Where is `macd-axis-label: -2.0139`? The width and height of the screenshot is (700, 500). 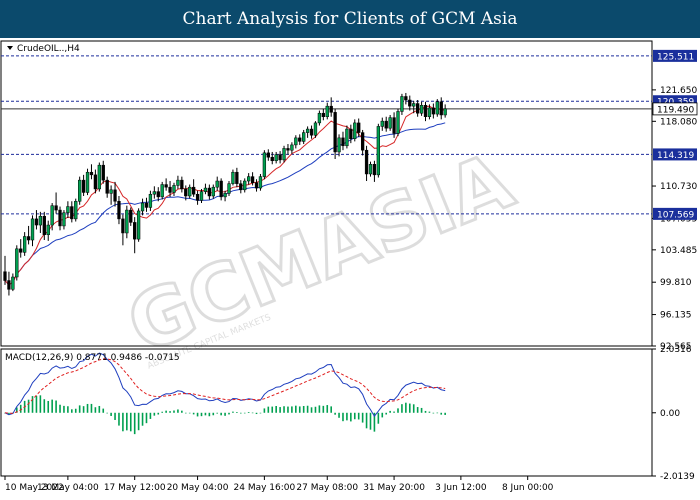
macd-axis-label: -2.0139 is located at coordinates (677, 477).